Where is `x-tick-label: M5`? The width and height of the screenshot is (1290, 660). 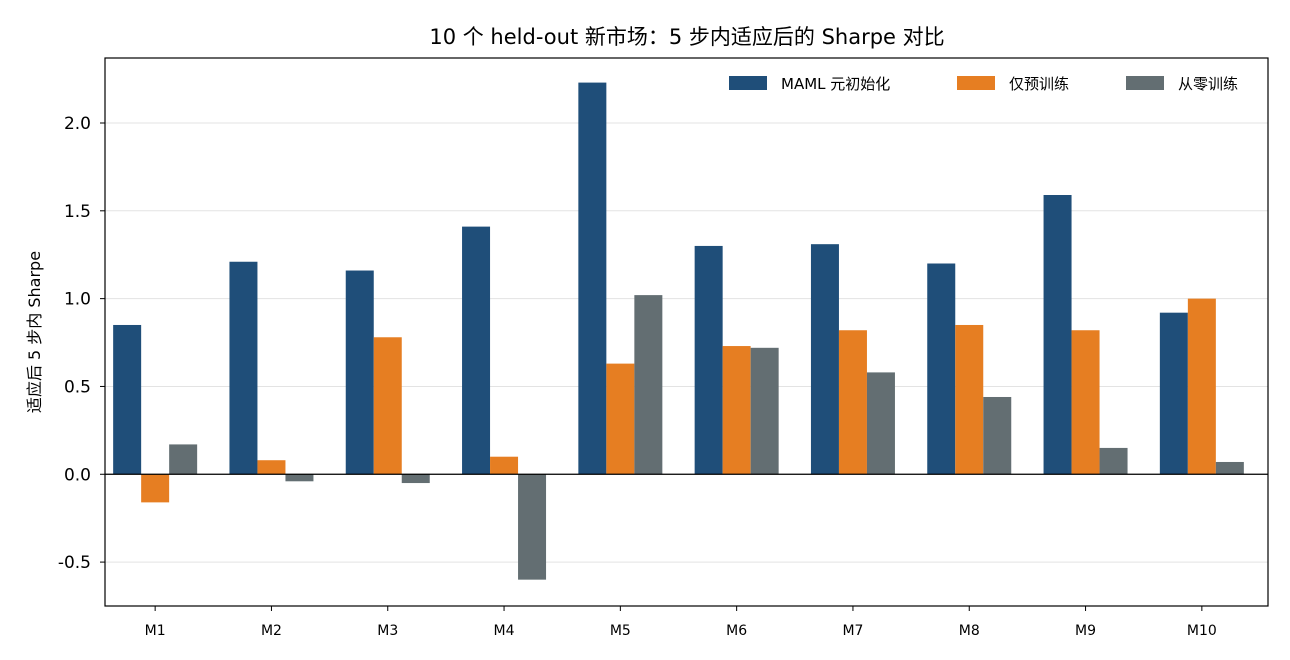
x-tick-label: M5 is located at coordinates (620, 631).